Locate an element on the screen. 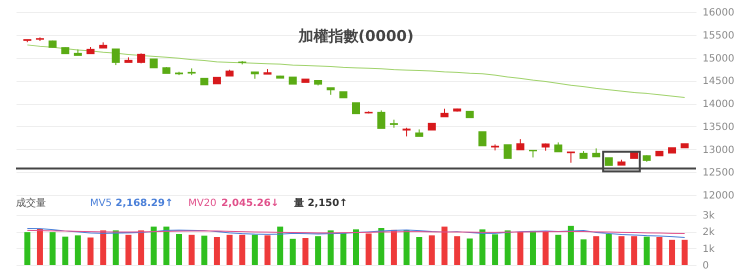 The width and height of the screenshot is (740, 273). y-tick-label: 2k is located at coordinates (708, 232).